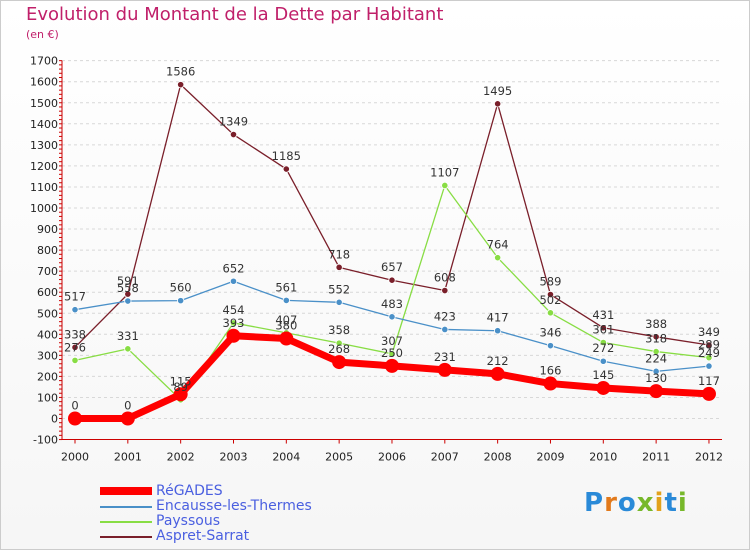  I want to click on x-tick-label: 2005, so click(339, 457).